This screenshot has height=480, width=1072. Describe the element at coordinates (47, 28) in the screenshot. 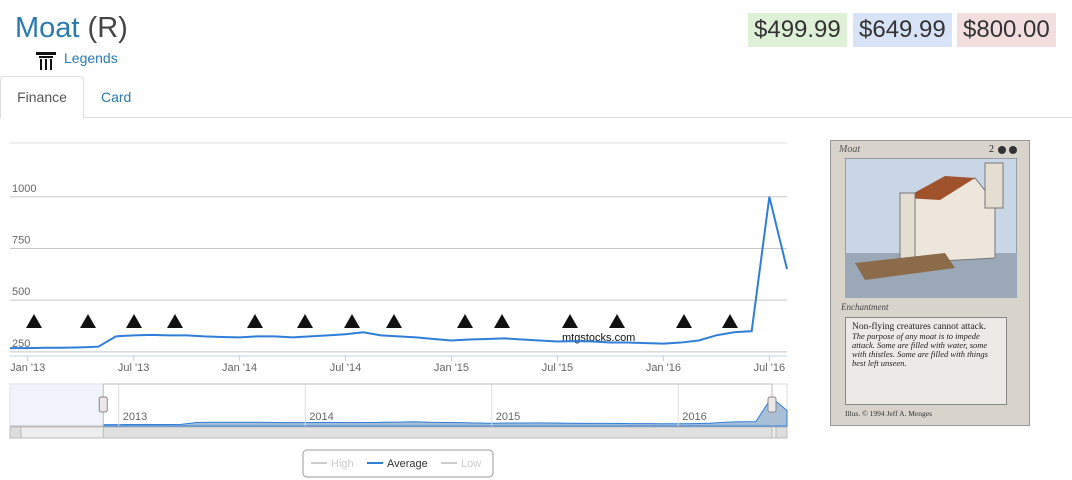

I see `card-title: Moat` at that location.